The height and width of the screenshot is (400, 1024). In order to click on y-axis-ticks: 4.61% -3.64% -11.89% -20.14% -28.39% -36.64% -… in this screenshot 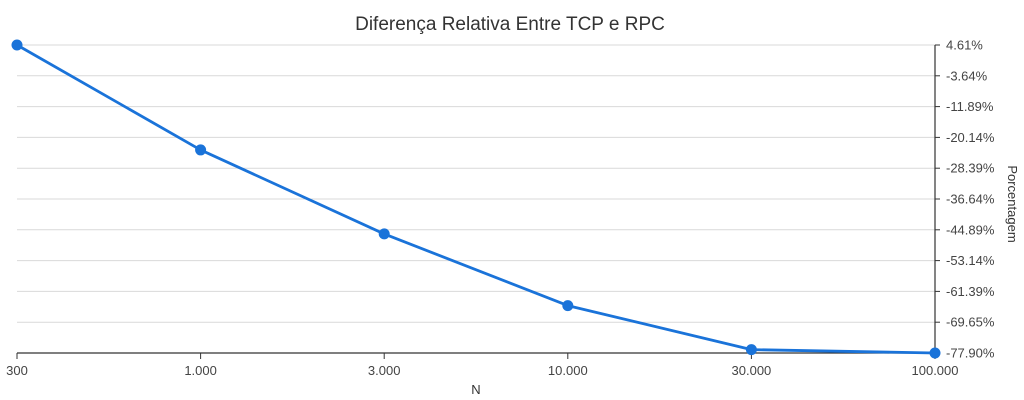, I will do `click(965, 199)`.